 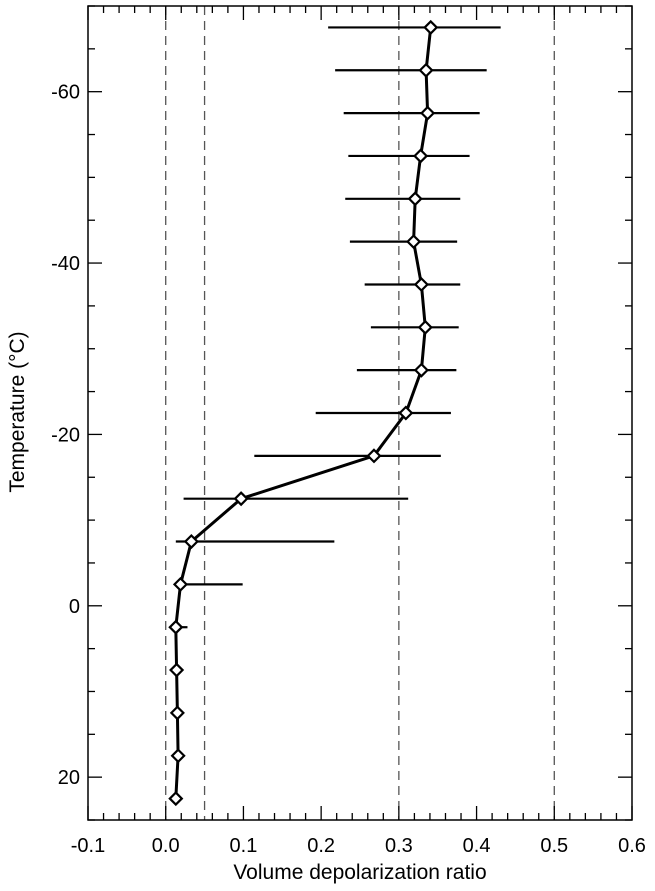 I want to click on y-tick-label: -20, so click(x=65, y=435).